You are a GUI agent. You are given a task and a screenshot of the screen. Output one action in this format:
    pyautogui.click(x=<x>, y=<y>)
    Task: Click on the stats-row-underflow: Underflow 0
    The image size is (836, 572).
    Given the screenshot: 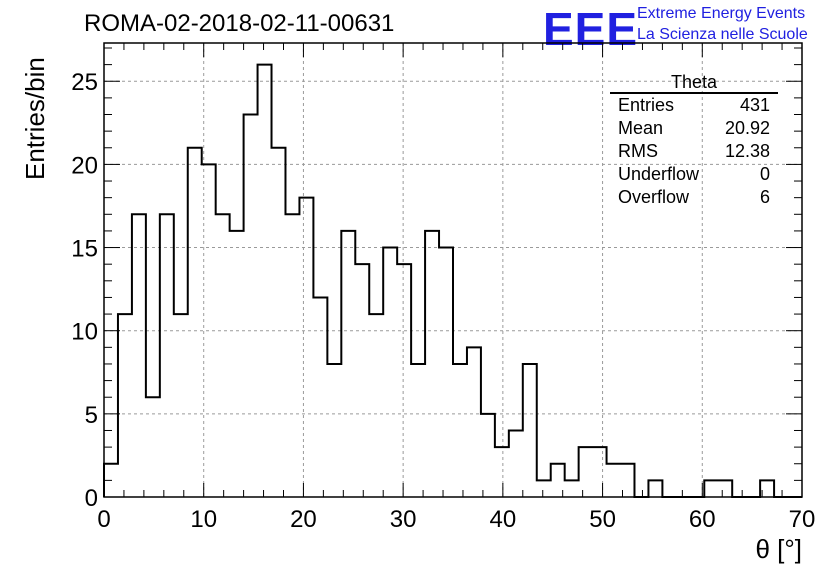 What is the action you would take?
    pyautogui.click(x=694, y=174)
    